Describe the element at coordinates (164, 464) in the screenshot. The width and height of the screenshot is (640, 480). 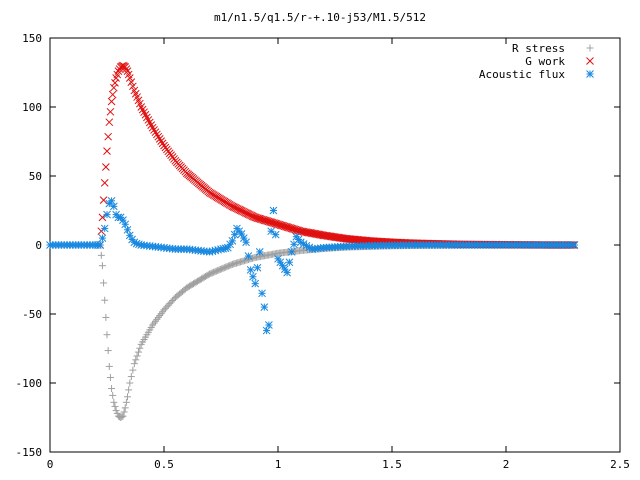
I see `x-tick-label: 0.5` at that location.